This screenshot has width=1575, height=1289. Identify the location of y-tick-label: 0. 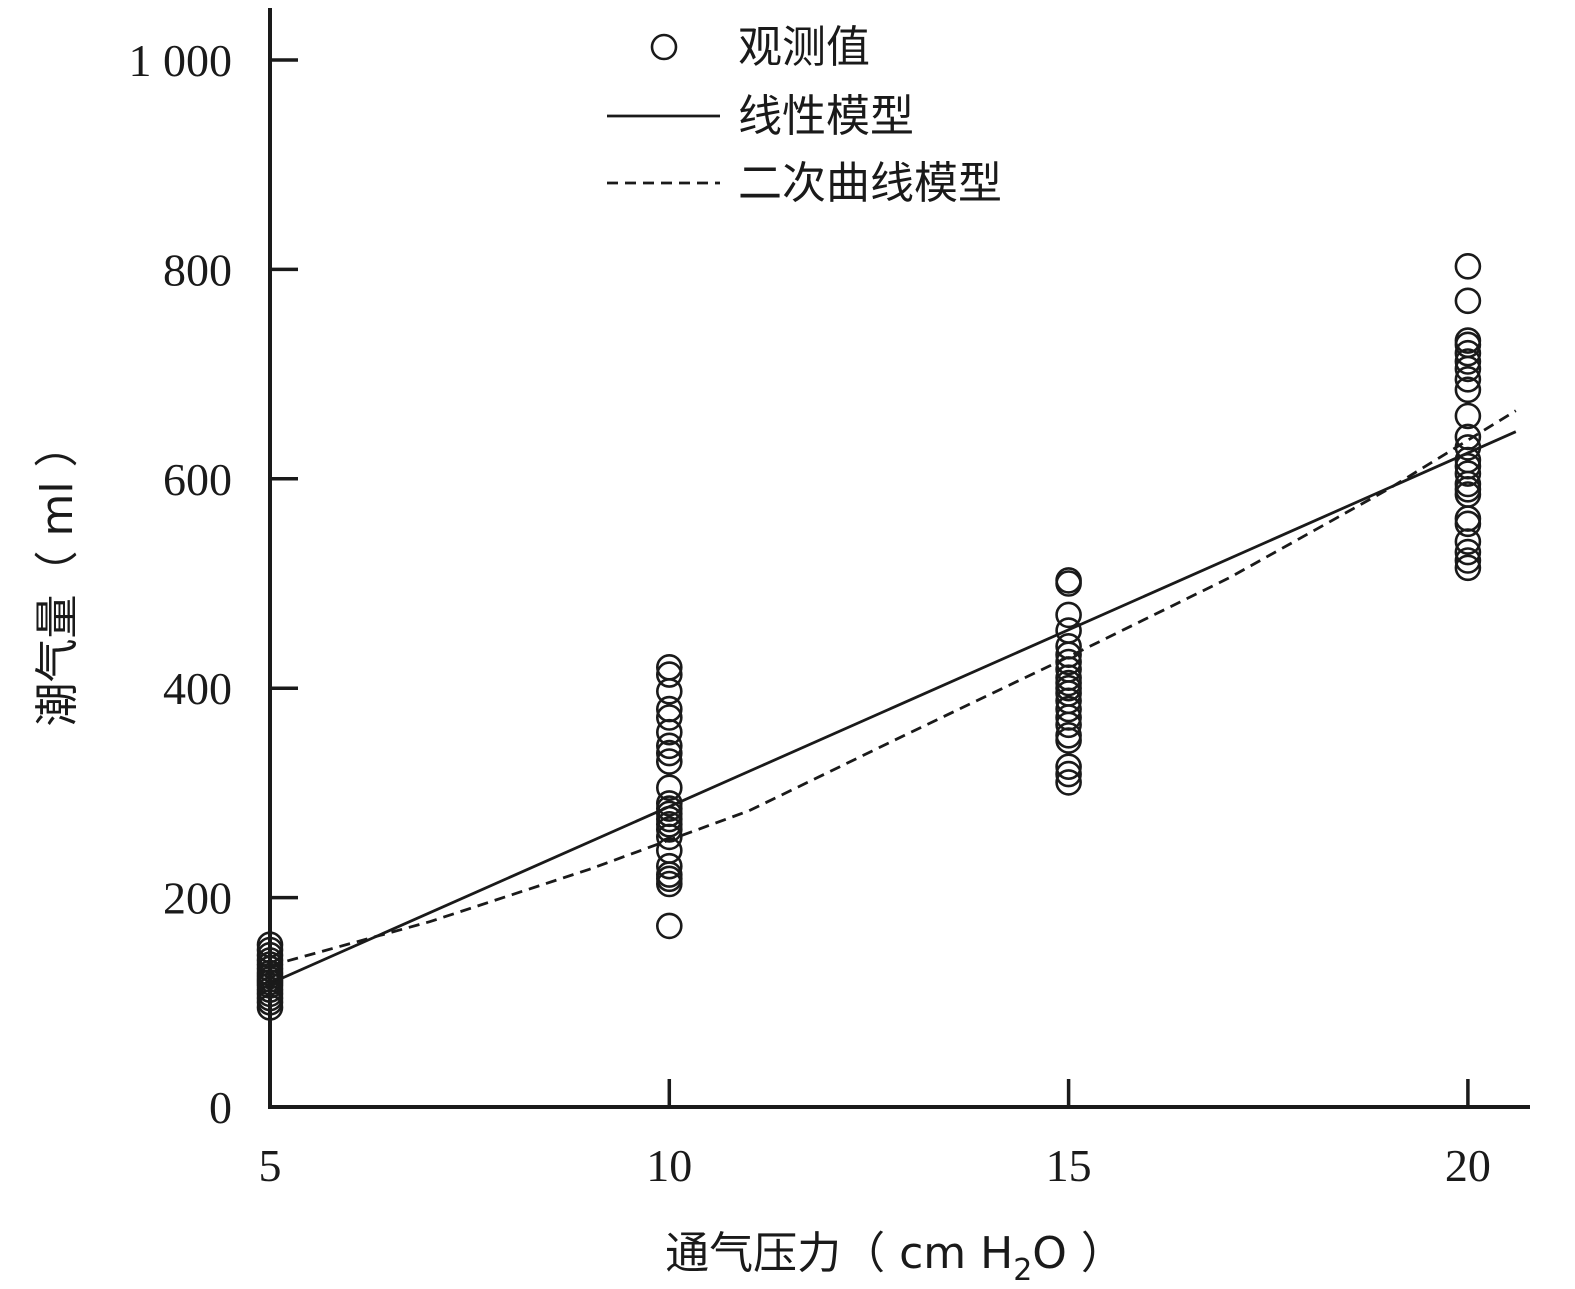
(220, 1107).